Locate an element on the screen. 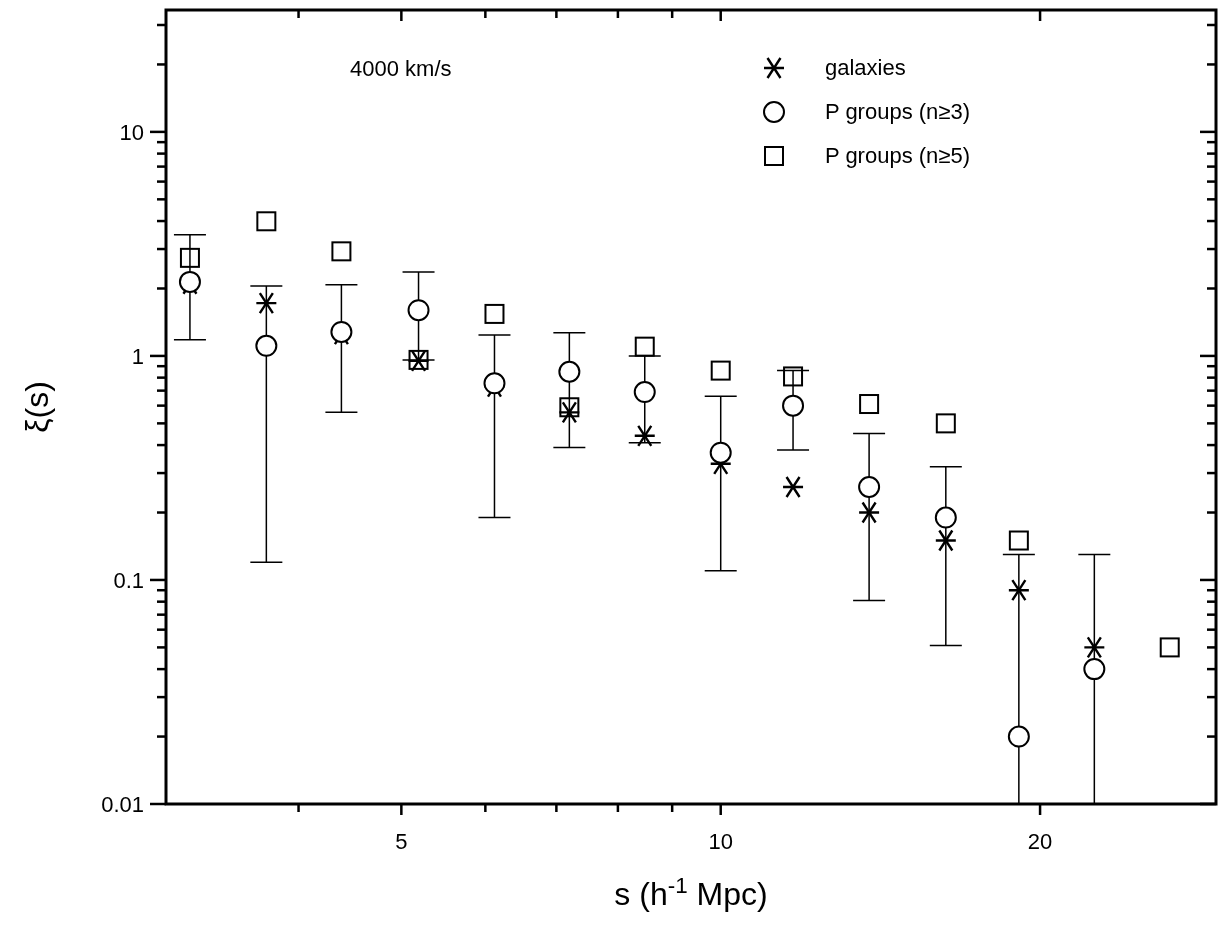 Image resolution: width=1224 pixels, height=946 pixels. y-axis-title: ξ(s) is located at coordinates (37, 407).